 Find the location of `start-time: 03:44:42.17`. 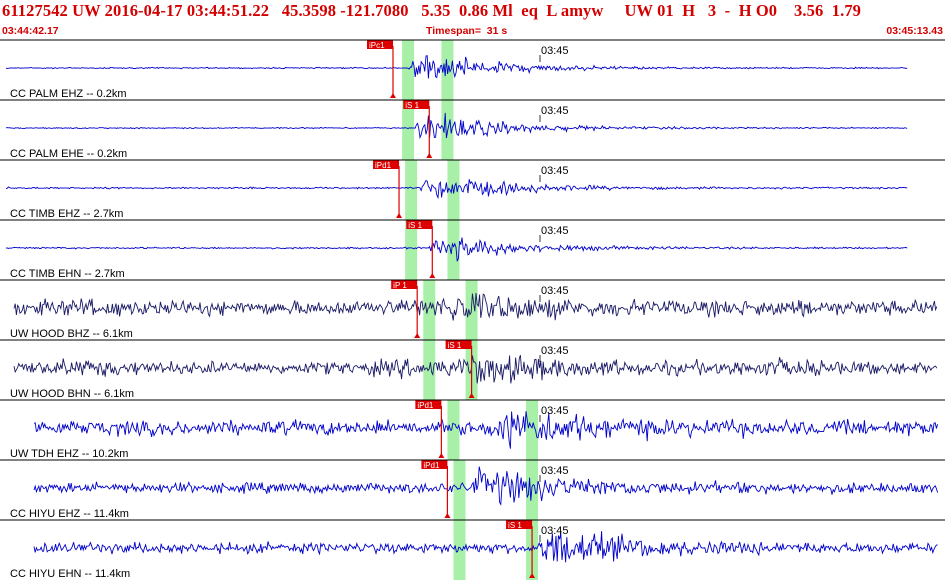

start-time: 03:44:42.17 is located at coordinates (30, 31).